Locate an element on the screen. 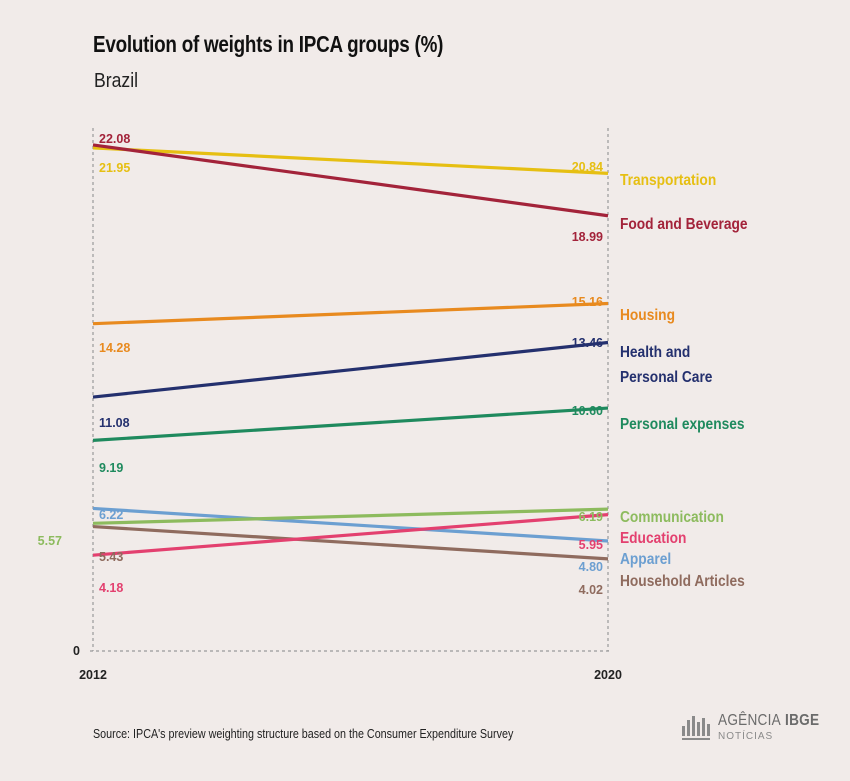  series-line-apparel is located at coordinates (350, 524).